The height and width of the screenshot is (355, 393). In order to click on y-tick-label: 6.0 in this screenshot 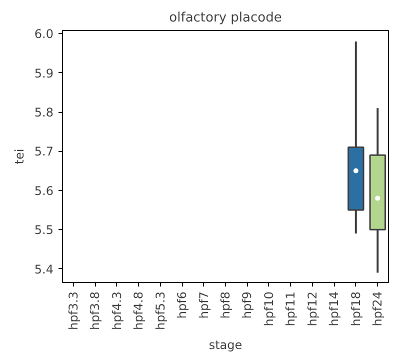, I will do `click(44, 34)`.